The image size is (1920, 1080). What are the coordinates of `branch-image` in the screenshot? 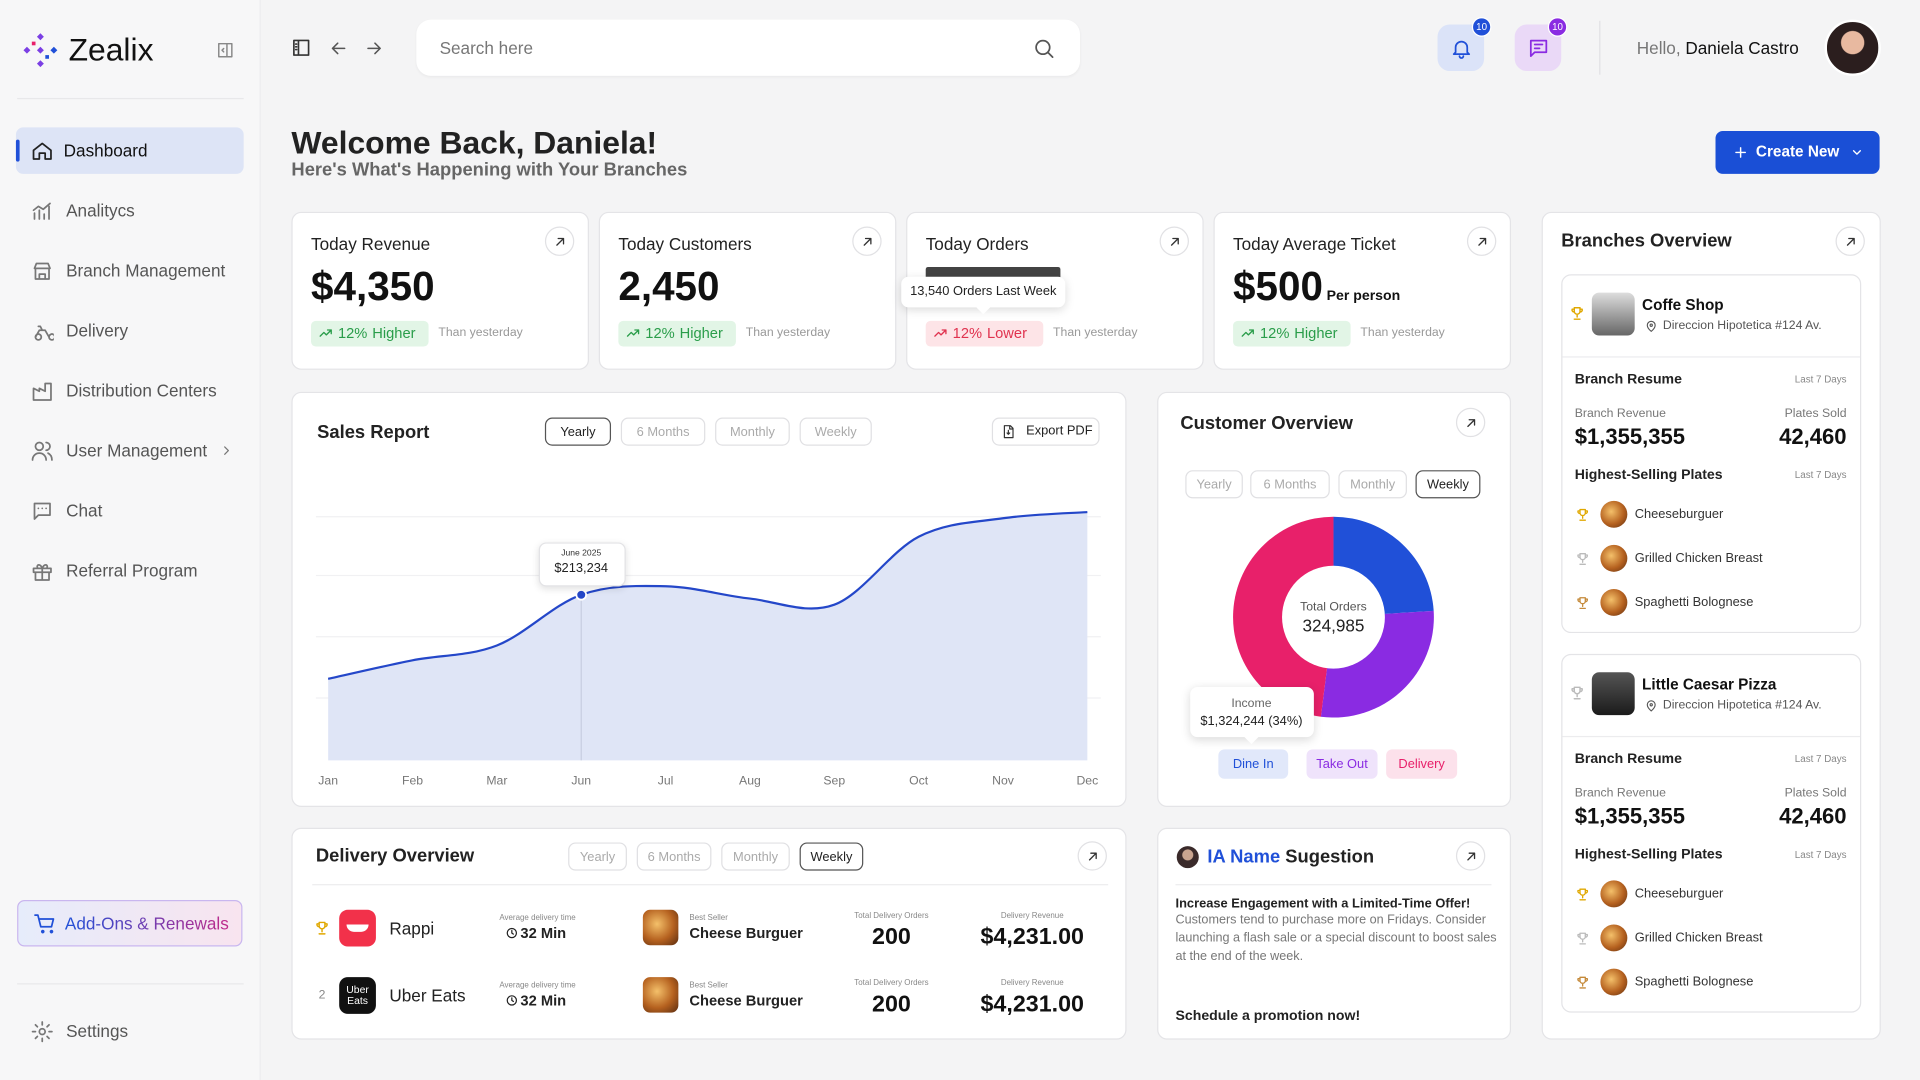 It's located at (1613, 694).